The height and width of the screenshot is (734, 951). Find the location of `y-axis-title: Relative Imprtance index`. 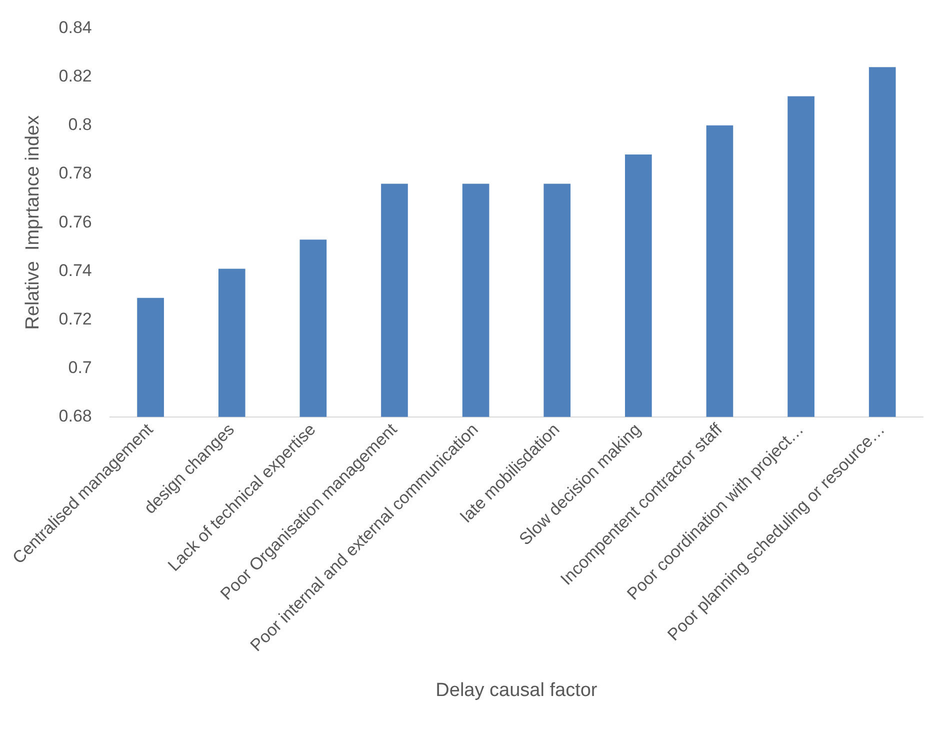

y-axis-title: Relative Imprtance index is located at coordinates (33, 222).